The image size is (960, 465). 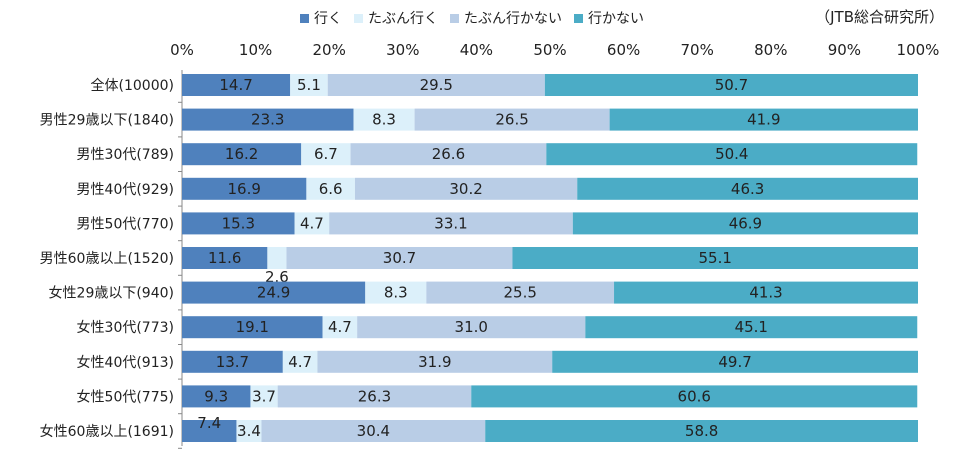 I want to click on category-label: 女性60歳以上(1691), so click(x=107, y=431).